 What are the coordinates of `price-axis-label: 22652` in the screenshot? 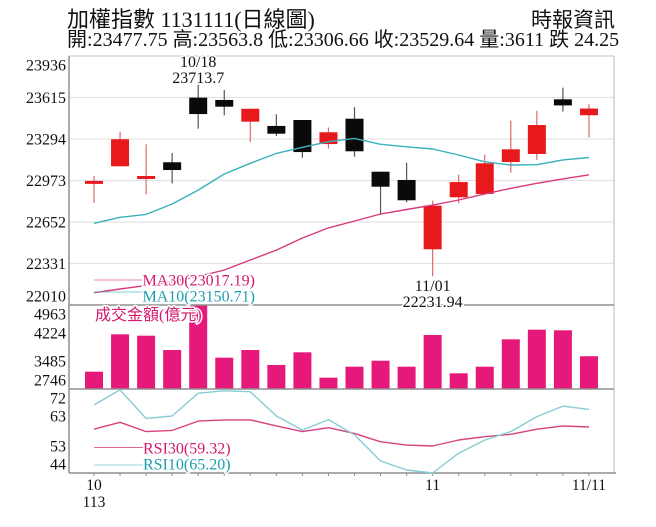 It's located at (46, 223).